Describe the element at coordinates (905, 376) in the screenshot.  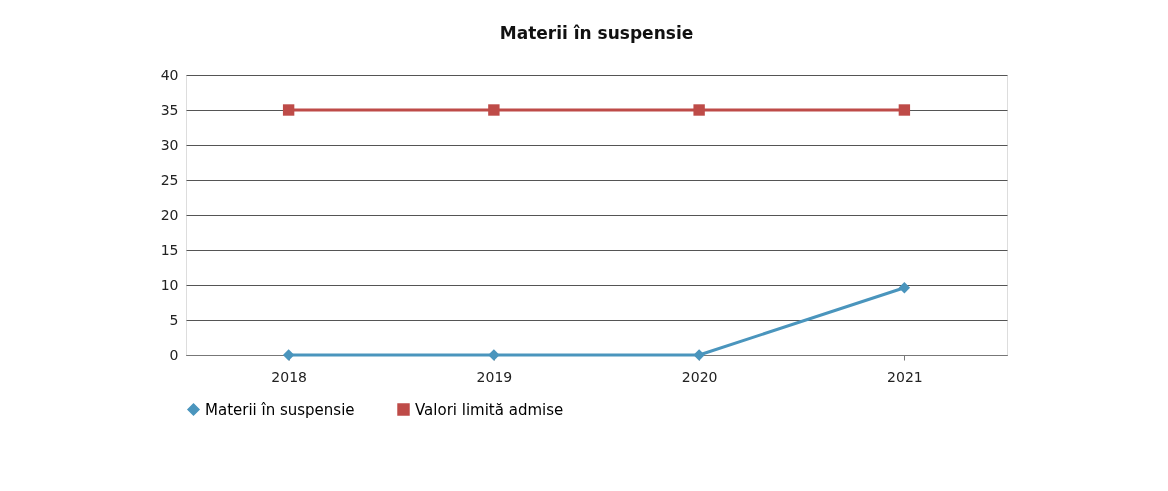
I see `x-tick-label: 2021` at that location.